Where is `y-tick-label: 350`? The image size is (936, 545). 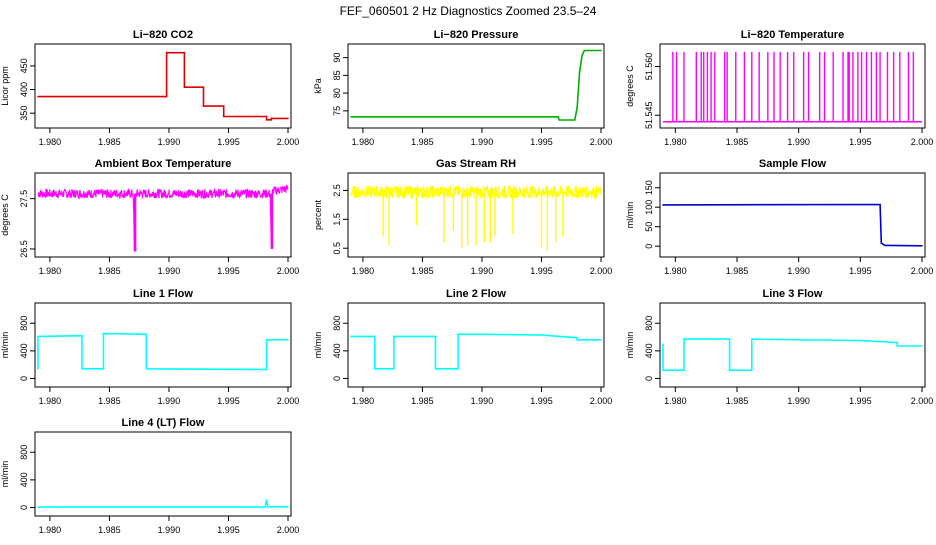 y-tick-label: 350 is located at coordinates (24, 113).